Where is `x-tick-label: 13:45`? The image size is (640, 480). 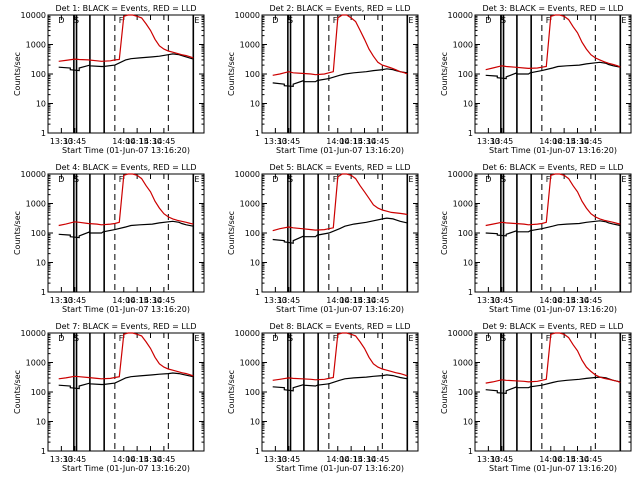
x-tick-label: 13:45 is located at coordinates (288, 459).